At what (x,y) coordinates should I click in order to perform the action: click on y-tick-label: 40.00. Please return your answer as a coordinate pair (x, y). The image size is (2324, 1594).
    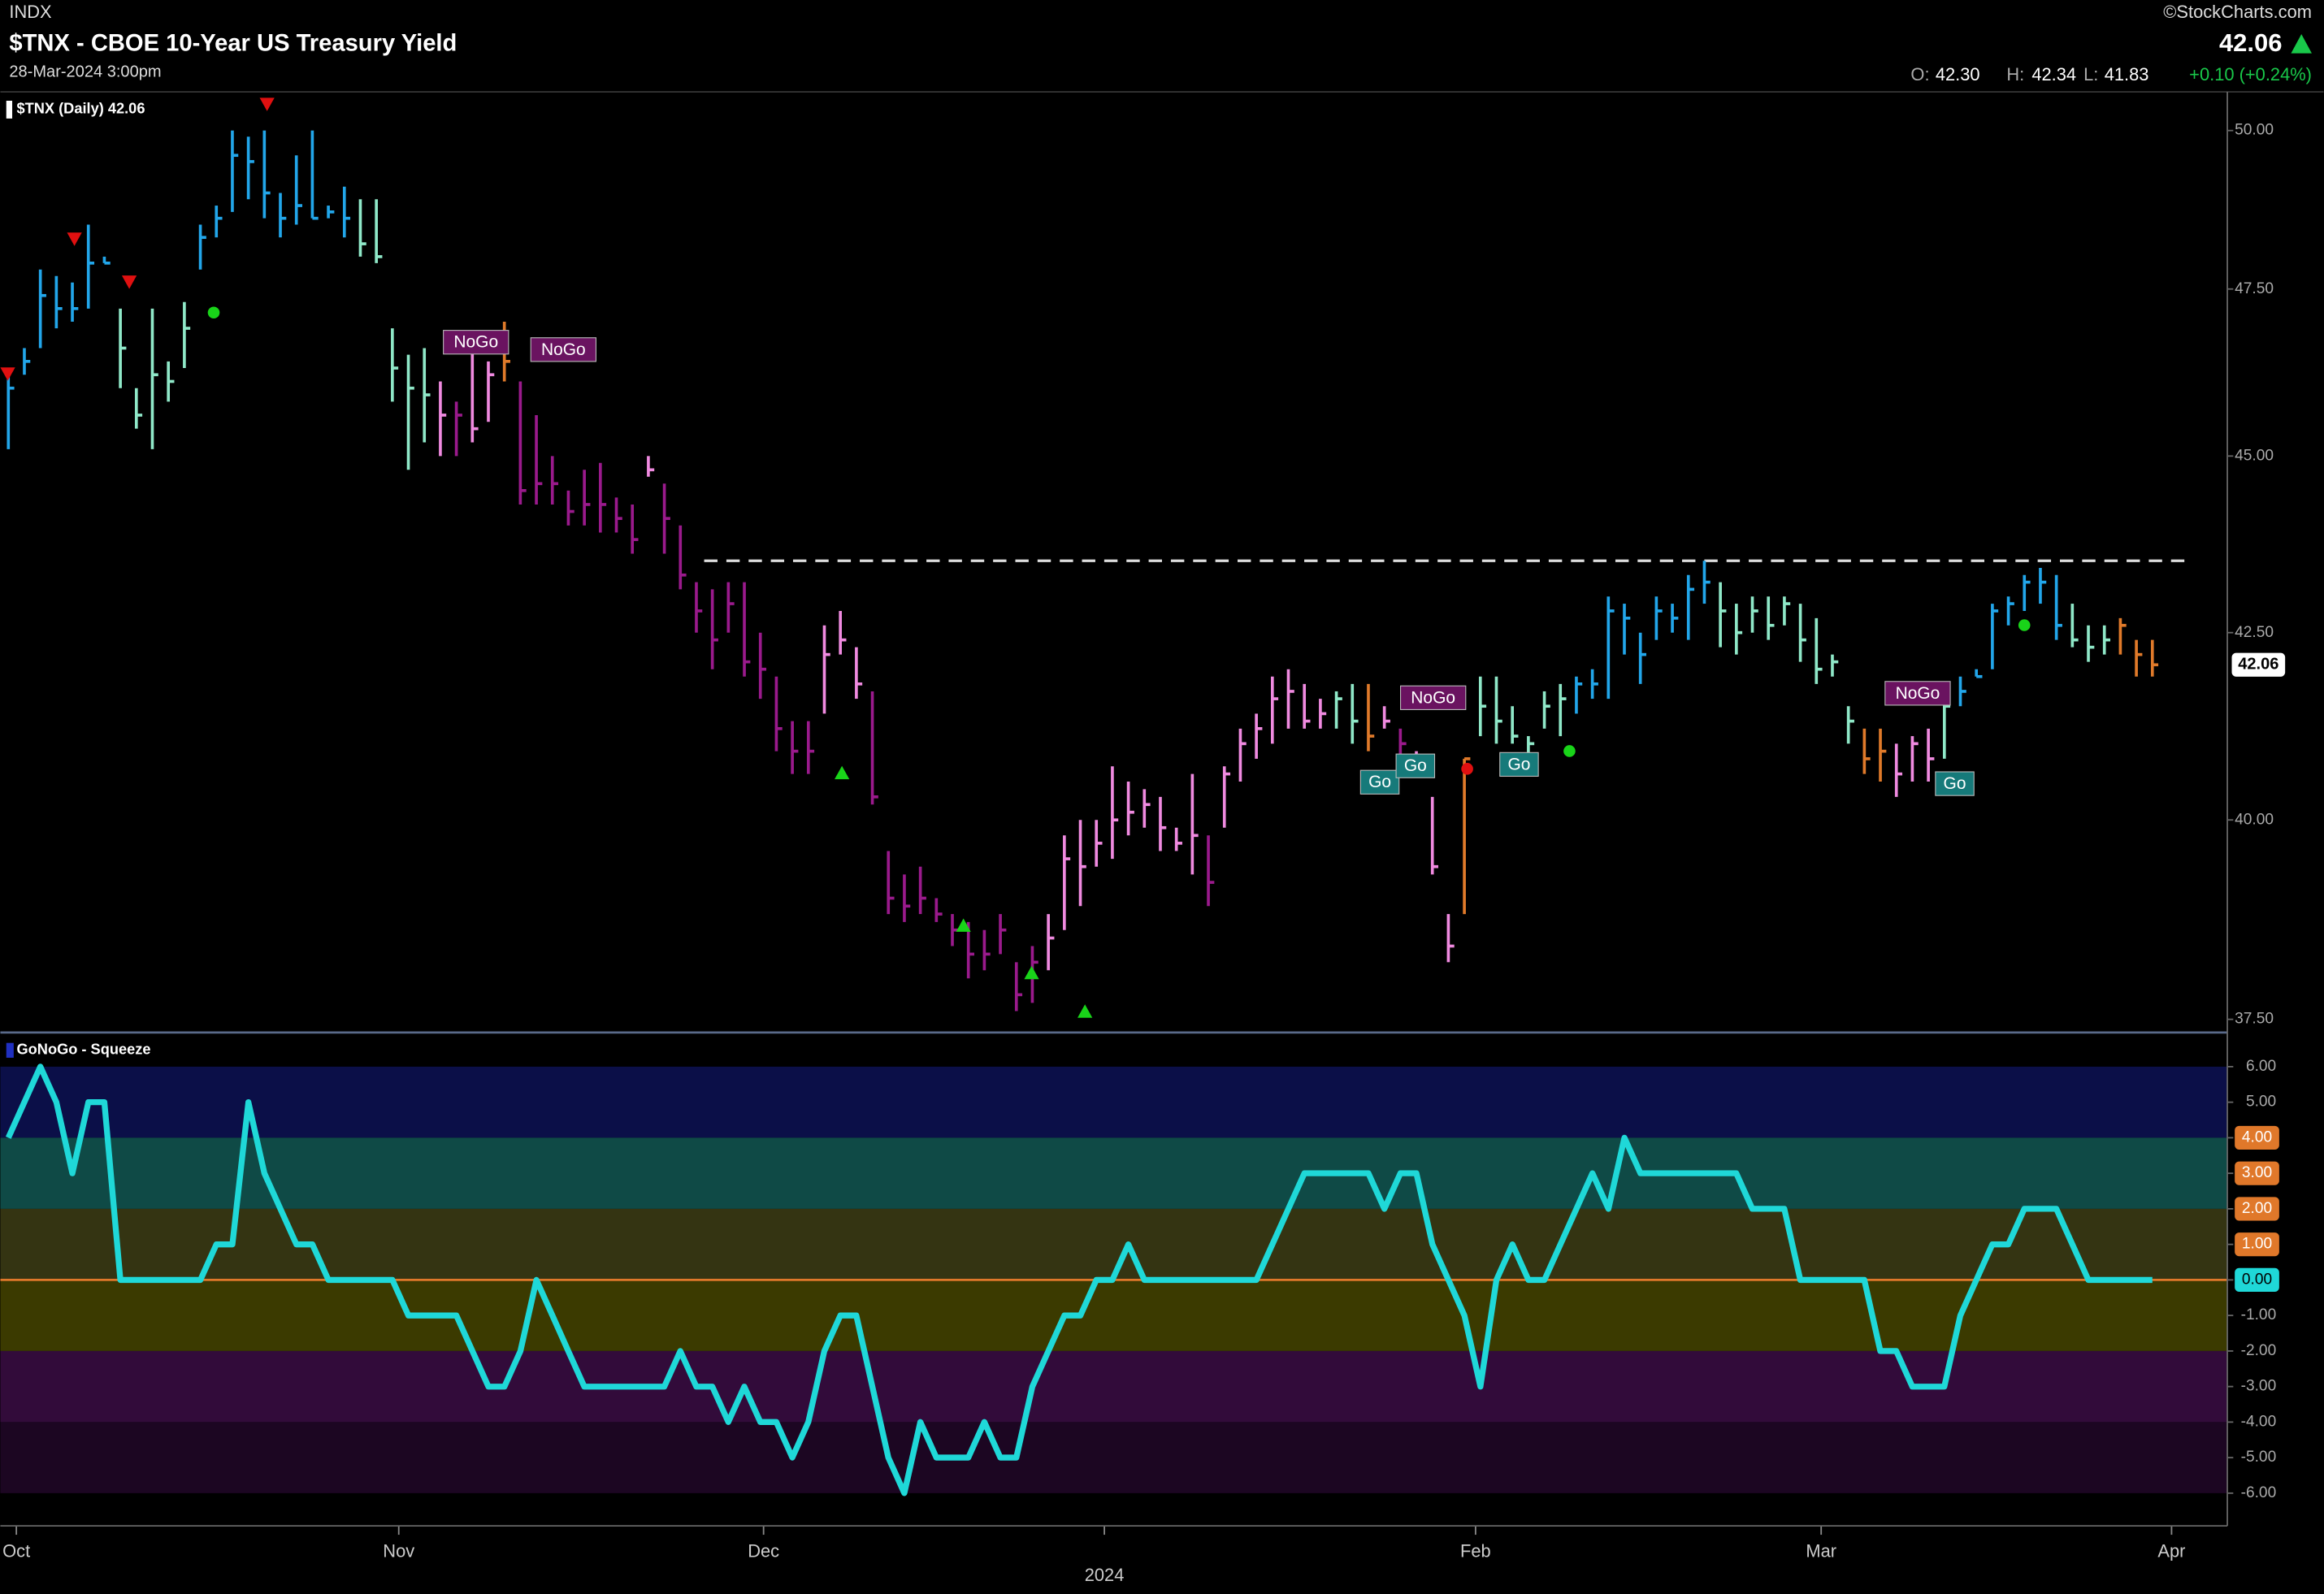
    Looking at the image, I should click on (2254, 820).